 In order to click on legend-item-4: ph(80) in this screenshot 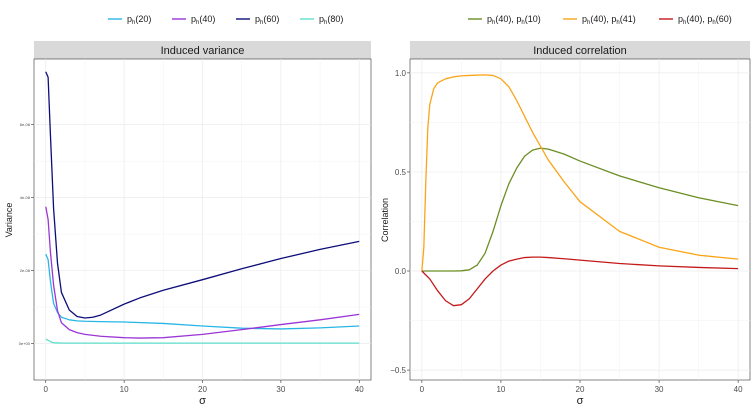, I will do `click(321, 20)`.